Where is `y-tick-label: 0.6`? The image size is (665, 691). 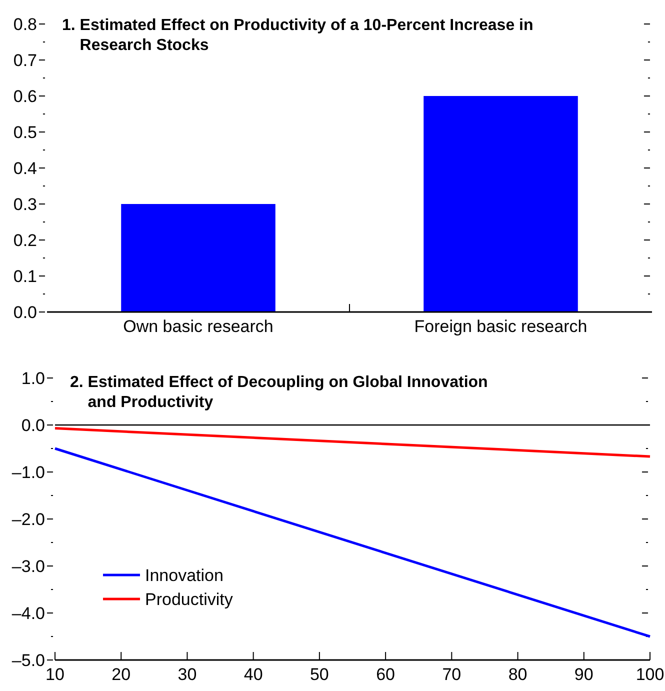
y-tick-label: 0.6 is located at coordinates (25, 96).